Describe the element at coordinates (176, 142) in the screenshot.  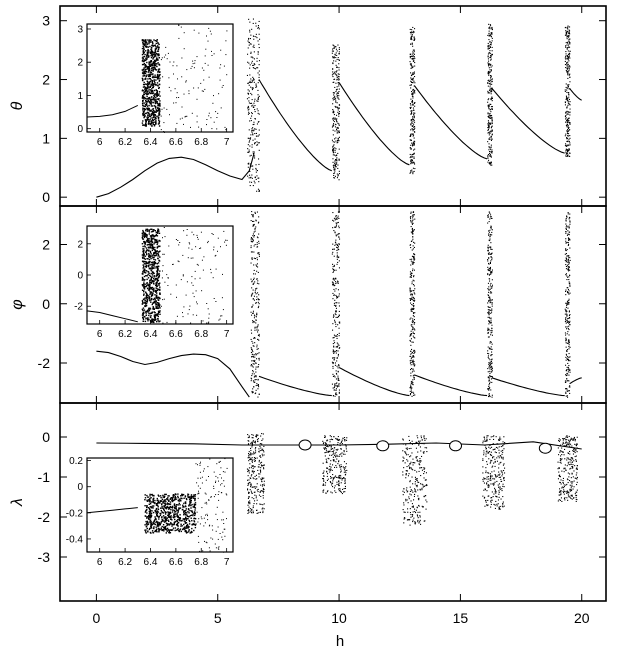
I see `inset-x-tick-label-theta-3: 6.6` at that location.